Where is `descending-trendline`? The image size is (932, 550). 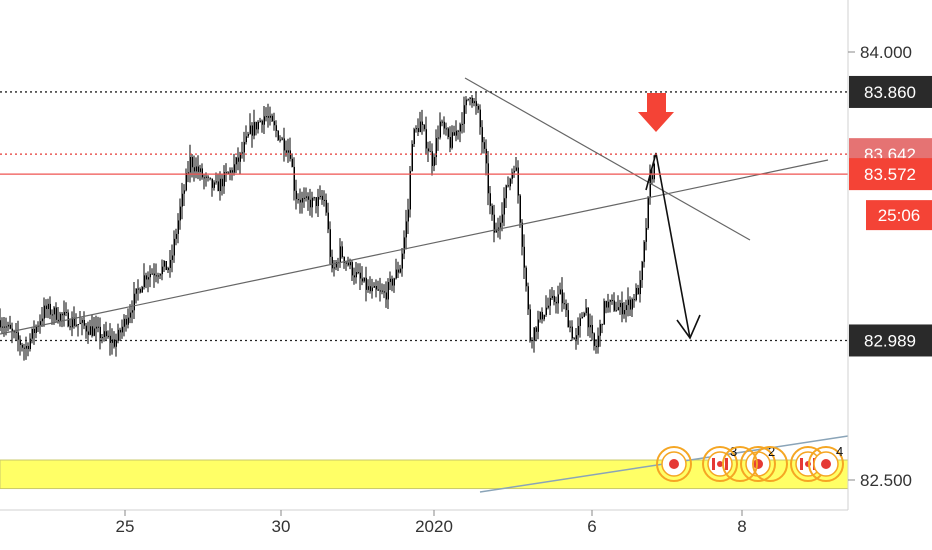 descending-trendline is located at coordinates (607, 159).